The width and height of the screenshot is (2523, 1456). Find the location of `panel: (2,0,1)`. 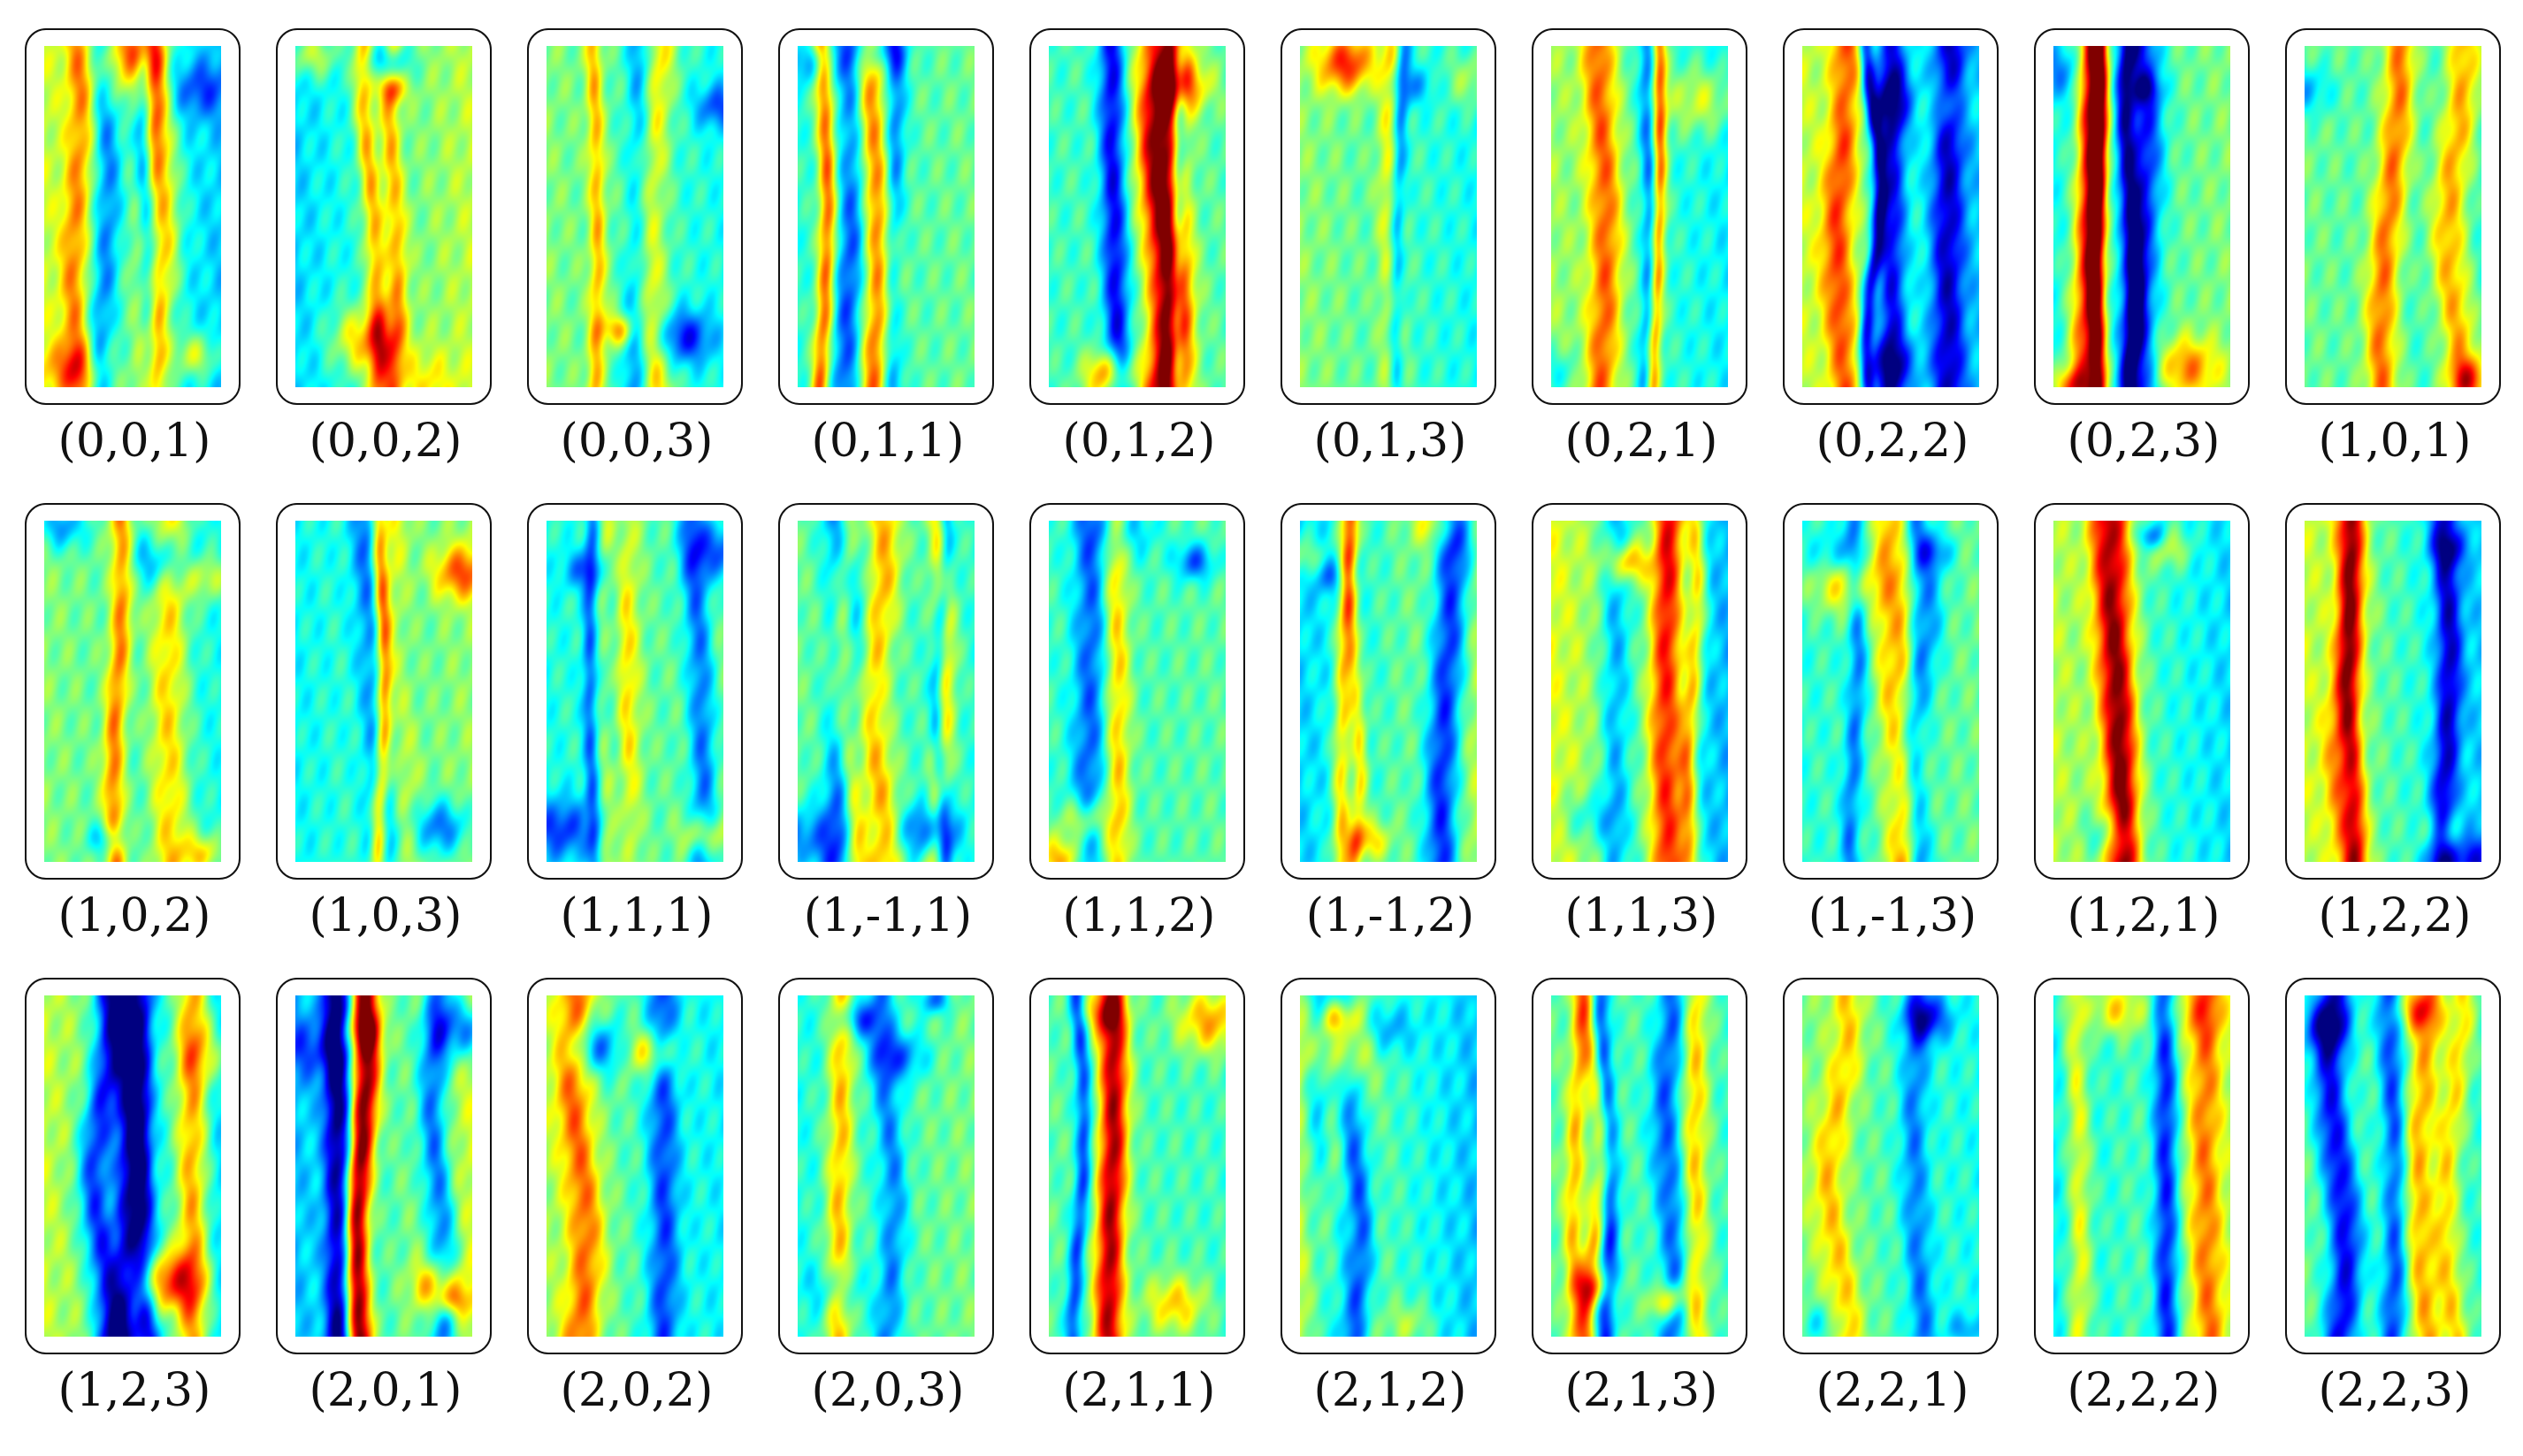

panel: (2,0,1) is located at coordinates (386, 1211).